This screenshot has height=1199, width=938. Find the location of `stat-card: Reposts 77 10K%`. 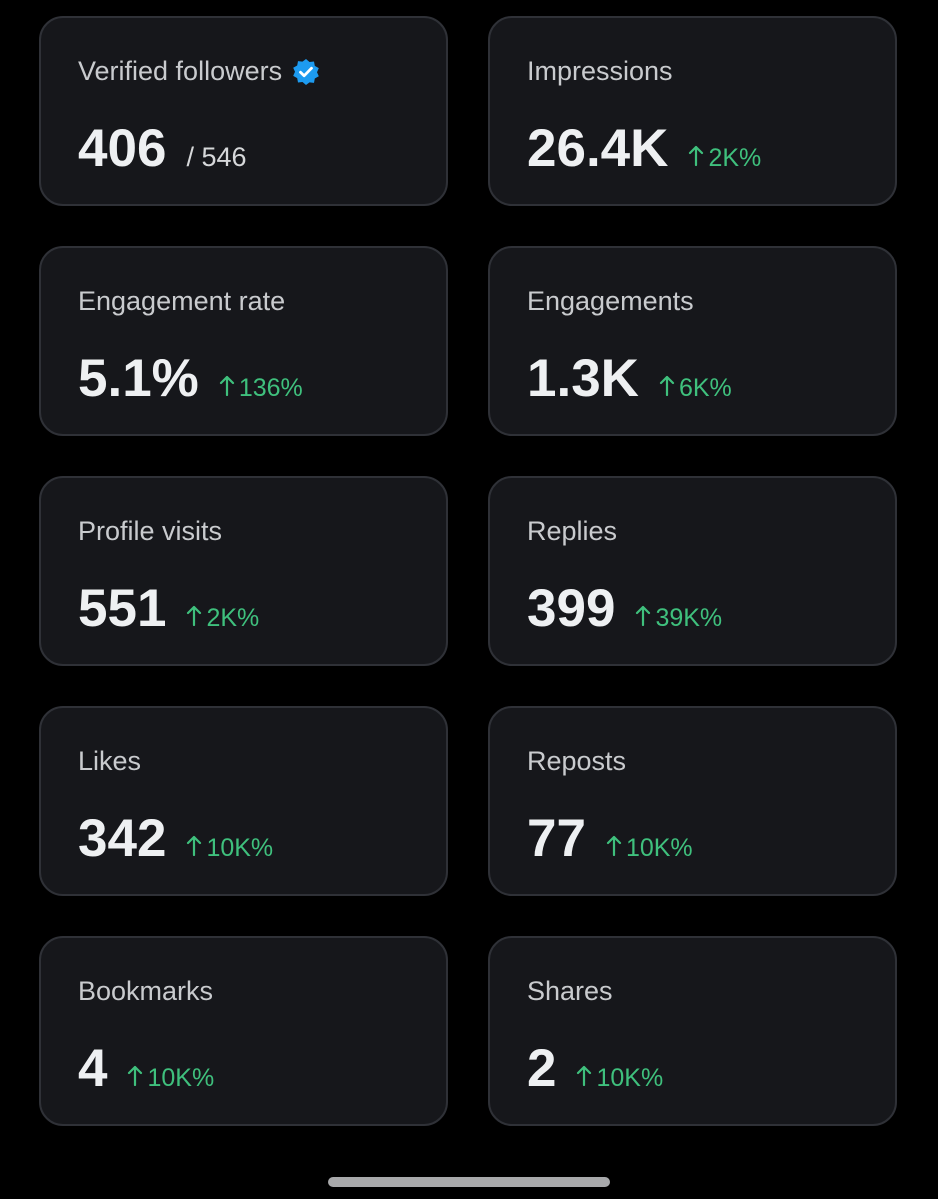

stat-card: Reposts 77 10K% is located at coordinates (692, 801).